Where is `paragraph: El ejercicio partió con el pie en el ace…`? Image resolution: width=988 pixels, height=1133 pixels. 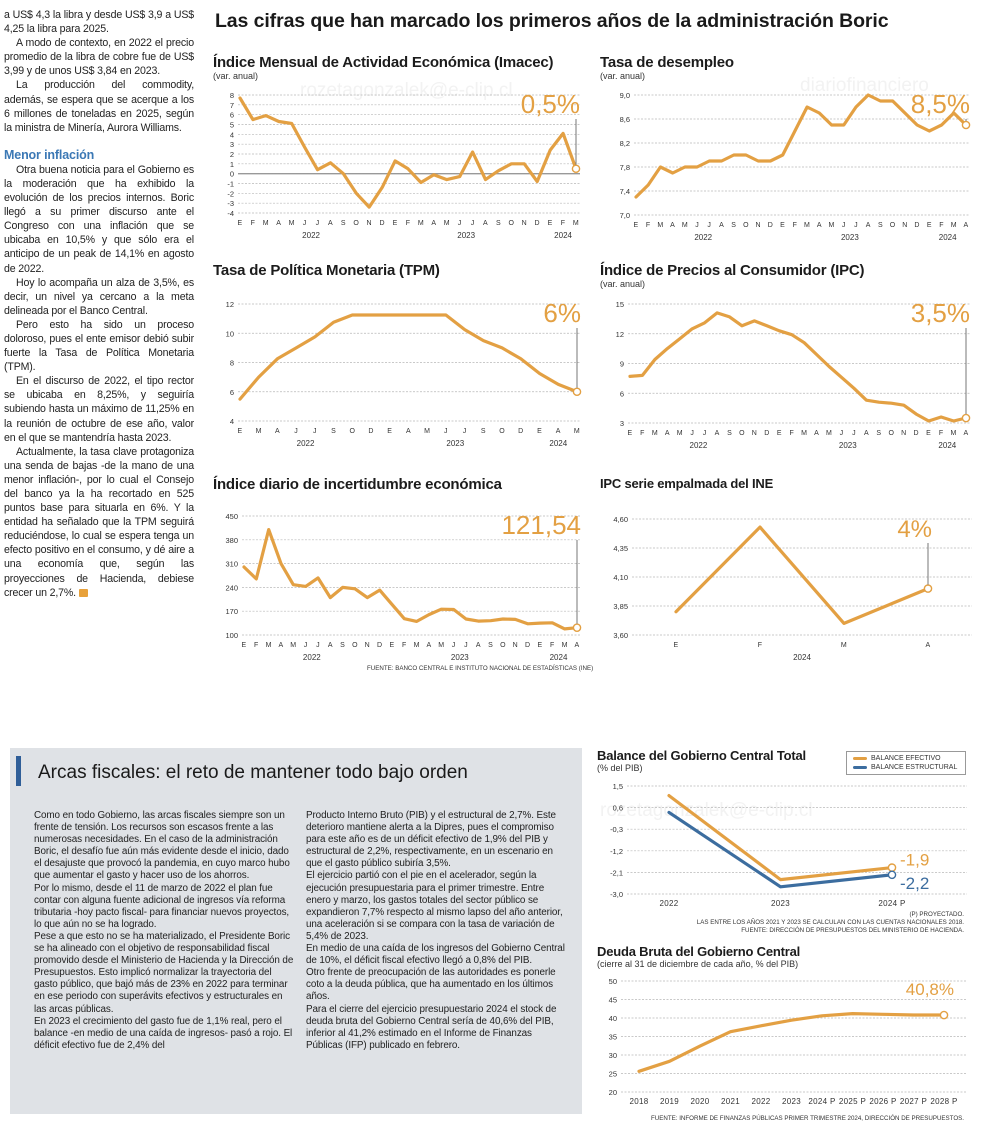 paragraph: El ejercicio partió con el pie en el ace… is located at coordinates (434, 906).